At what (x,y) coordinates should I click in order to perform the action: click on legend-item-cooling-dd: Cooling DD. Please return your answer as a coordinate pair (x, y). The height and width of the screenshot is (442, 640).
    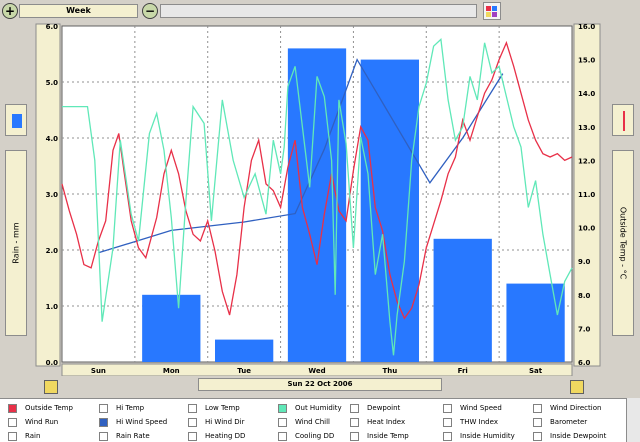
    Looking at the image, I should click on (306, 435).